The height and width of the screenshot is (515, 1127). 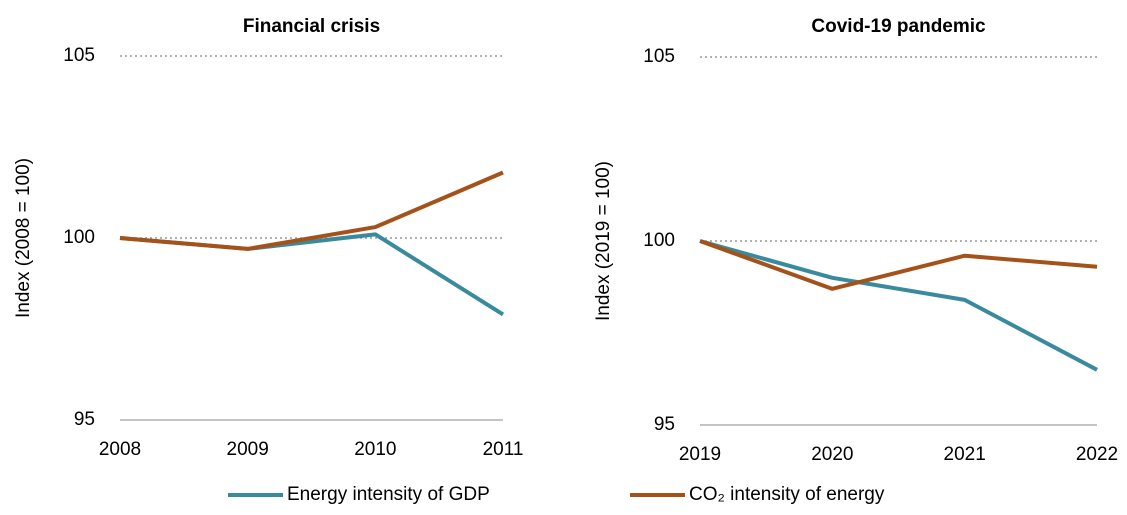 I want to click on x-tick-label: 2009, so click(x=248, y=449).